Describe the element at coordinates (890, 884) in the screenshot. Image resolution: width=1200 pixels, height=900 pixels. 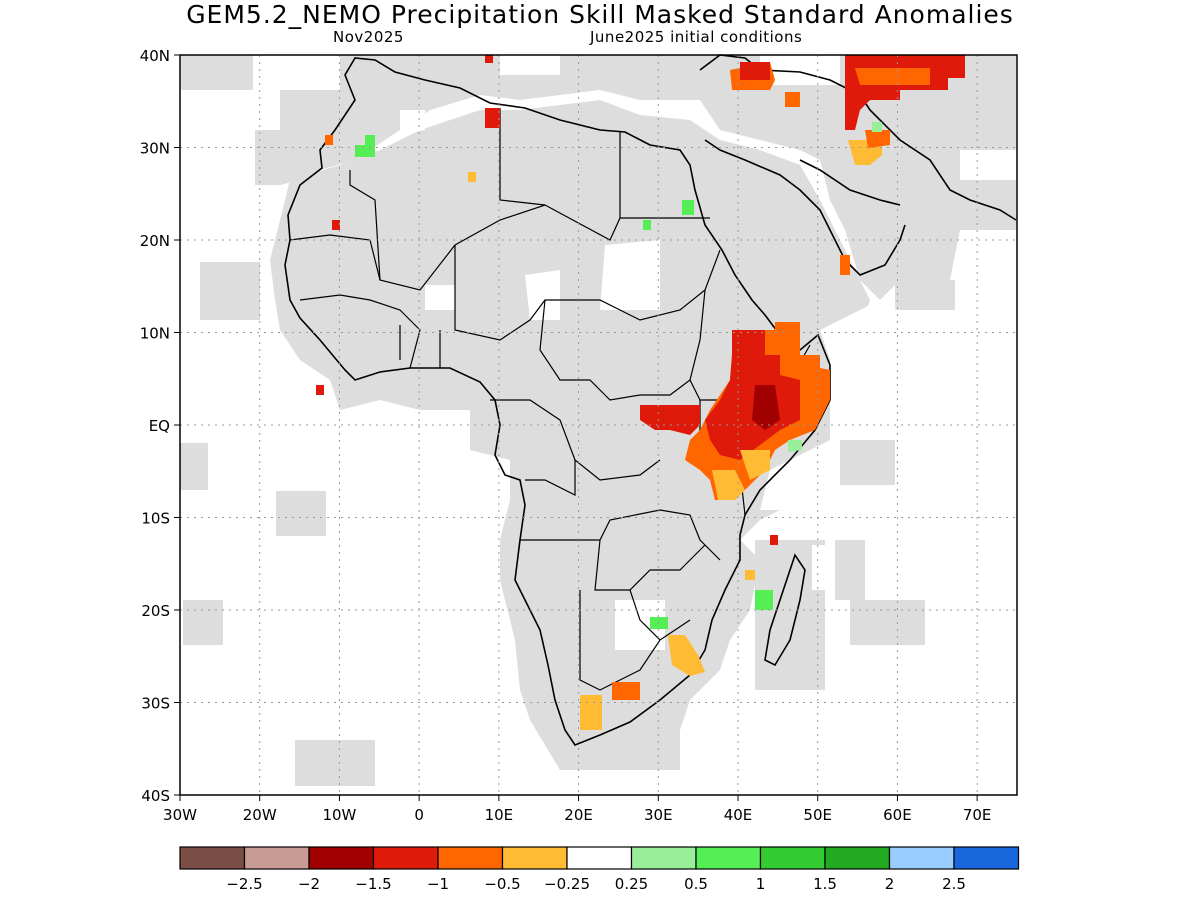
I see `legend-label: 2` at that location.